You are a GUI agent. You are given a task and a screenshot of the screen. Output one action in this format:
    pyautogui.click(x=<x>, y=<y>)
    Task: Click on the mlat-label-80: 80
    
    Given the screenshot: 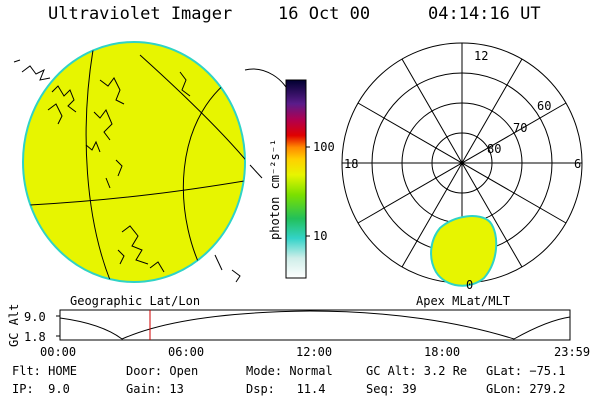 What is the action you would take?
    pyautogui.click(x=494, y=149)
    